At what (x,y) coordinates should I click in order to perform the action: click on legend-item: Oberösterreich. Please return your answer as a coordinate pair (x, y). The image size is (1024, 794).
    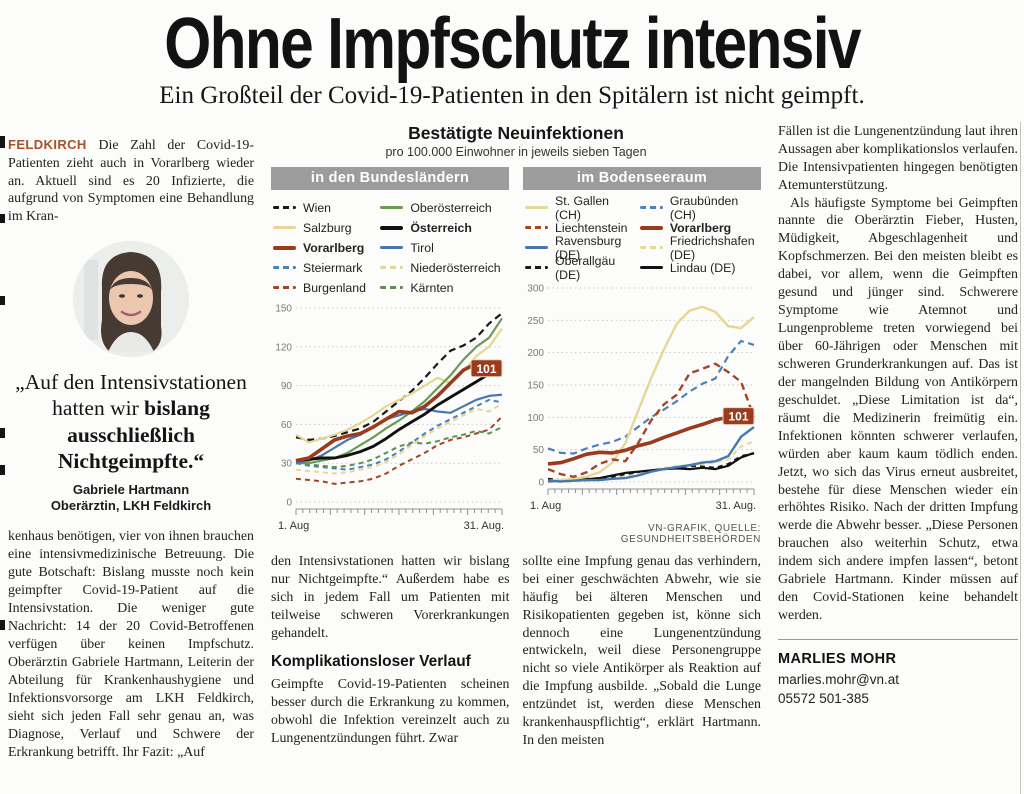
    Looking at the image, I should click on (444, 208).